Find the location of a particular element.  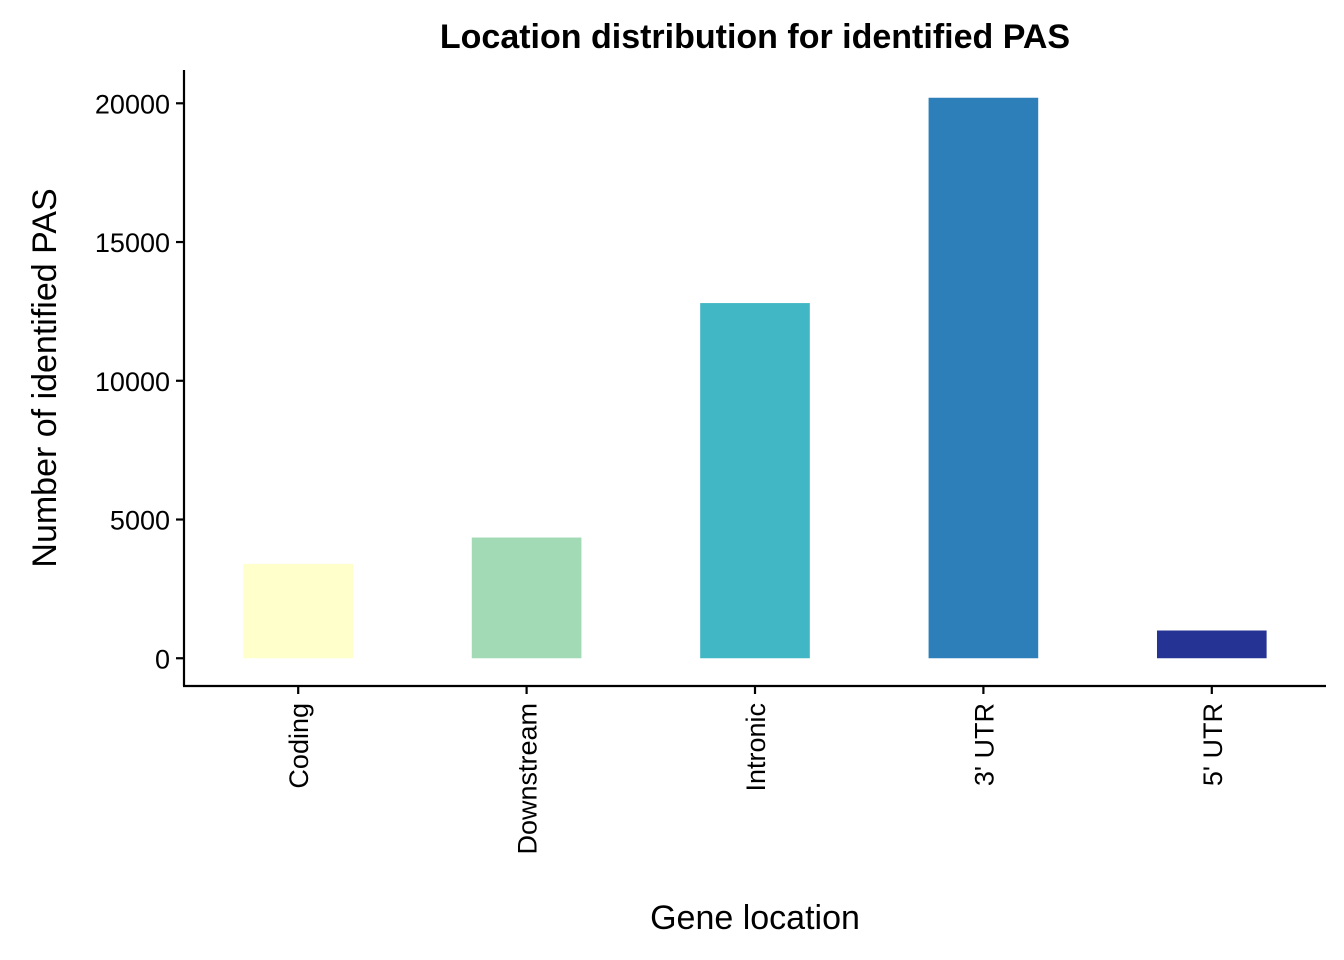

x-tick-label: Downstream is located at coordinates (528, 779).